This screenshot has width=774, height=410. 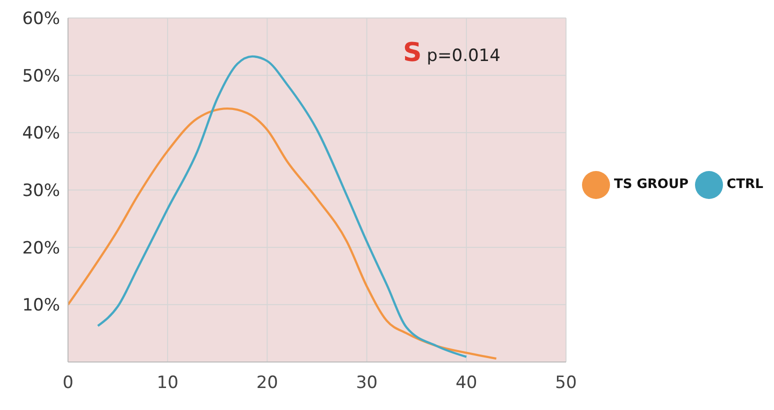 What do you see at coordinates (651, 185) in the screenshot?
I see `legend-label: TS GROUP` at bounding box center [651, 185].